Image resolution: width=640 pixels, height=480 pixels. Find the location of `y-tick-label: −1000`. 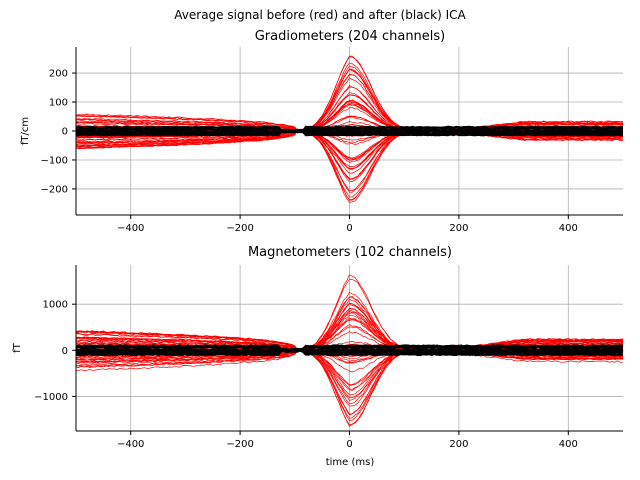

y-tick-label: −1000 is located at coordinates (51, 397).